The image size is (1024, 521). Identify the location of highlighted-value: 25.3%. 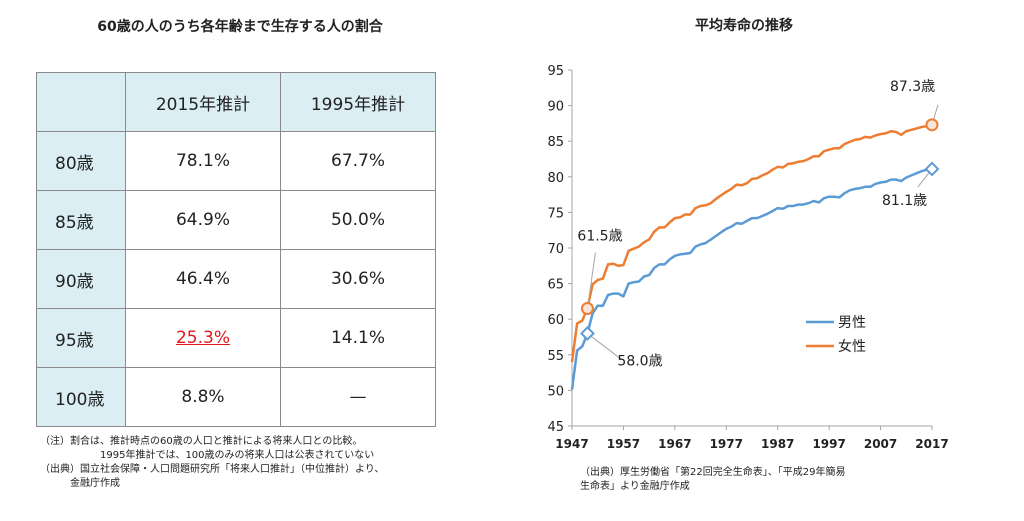
(202, 338).